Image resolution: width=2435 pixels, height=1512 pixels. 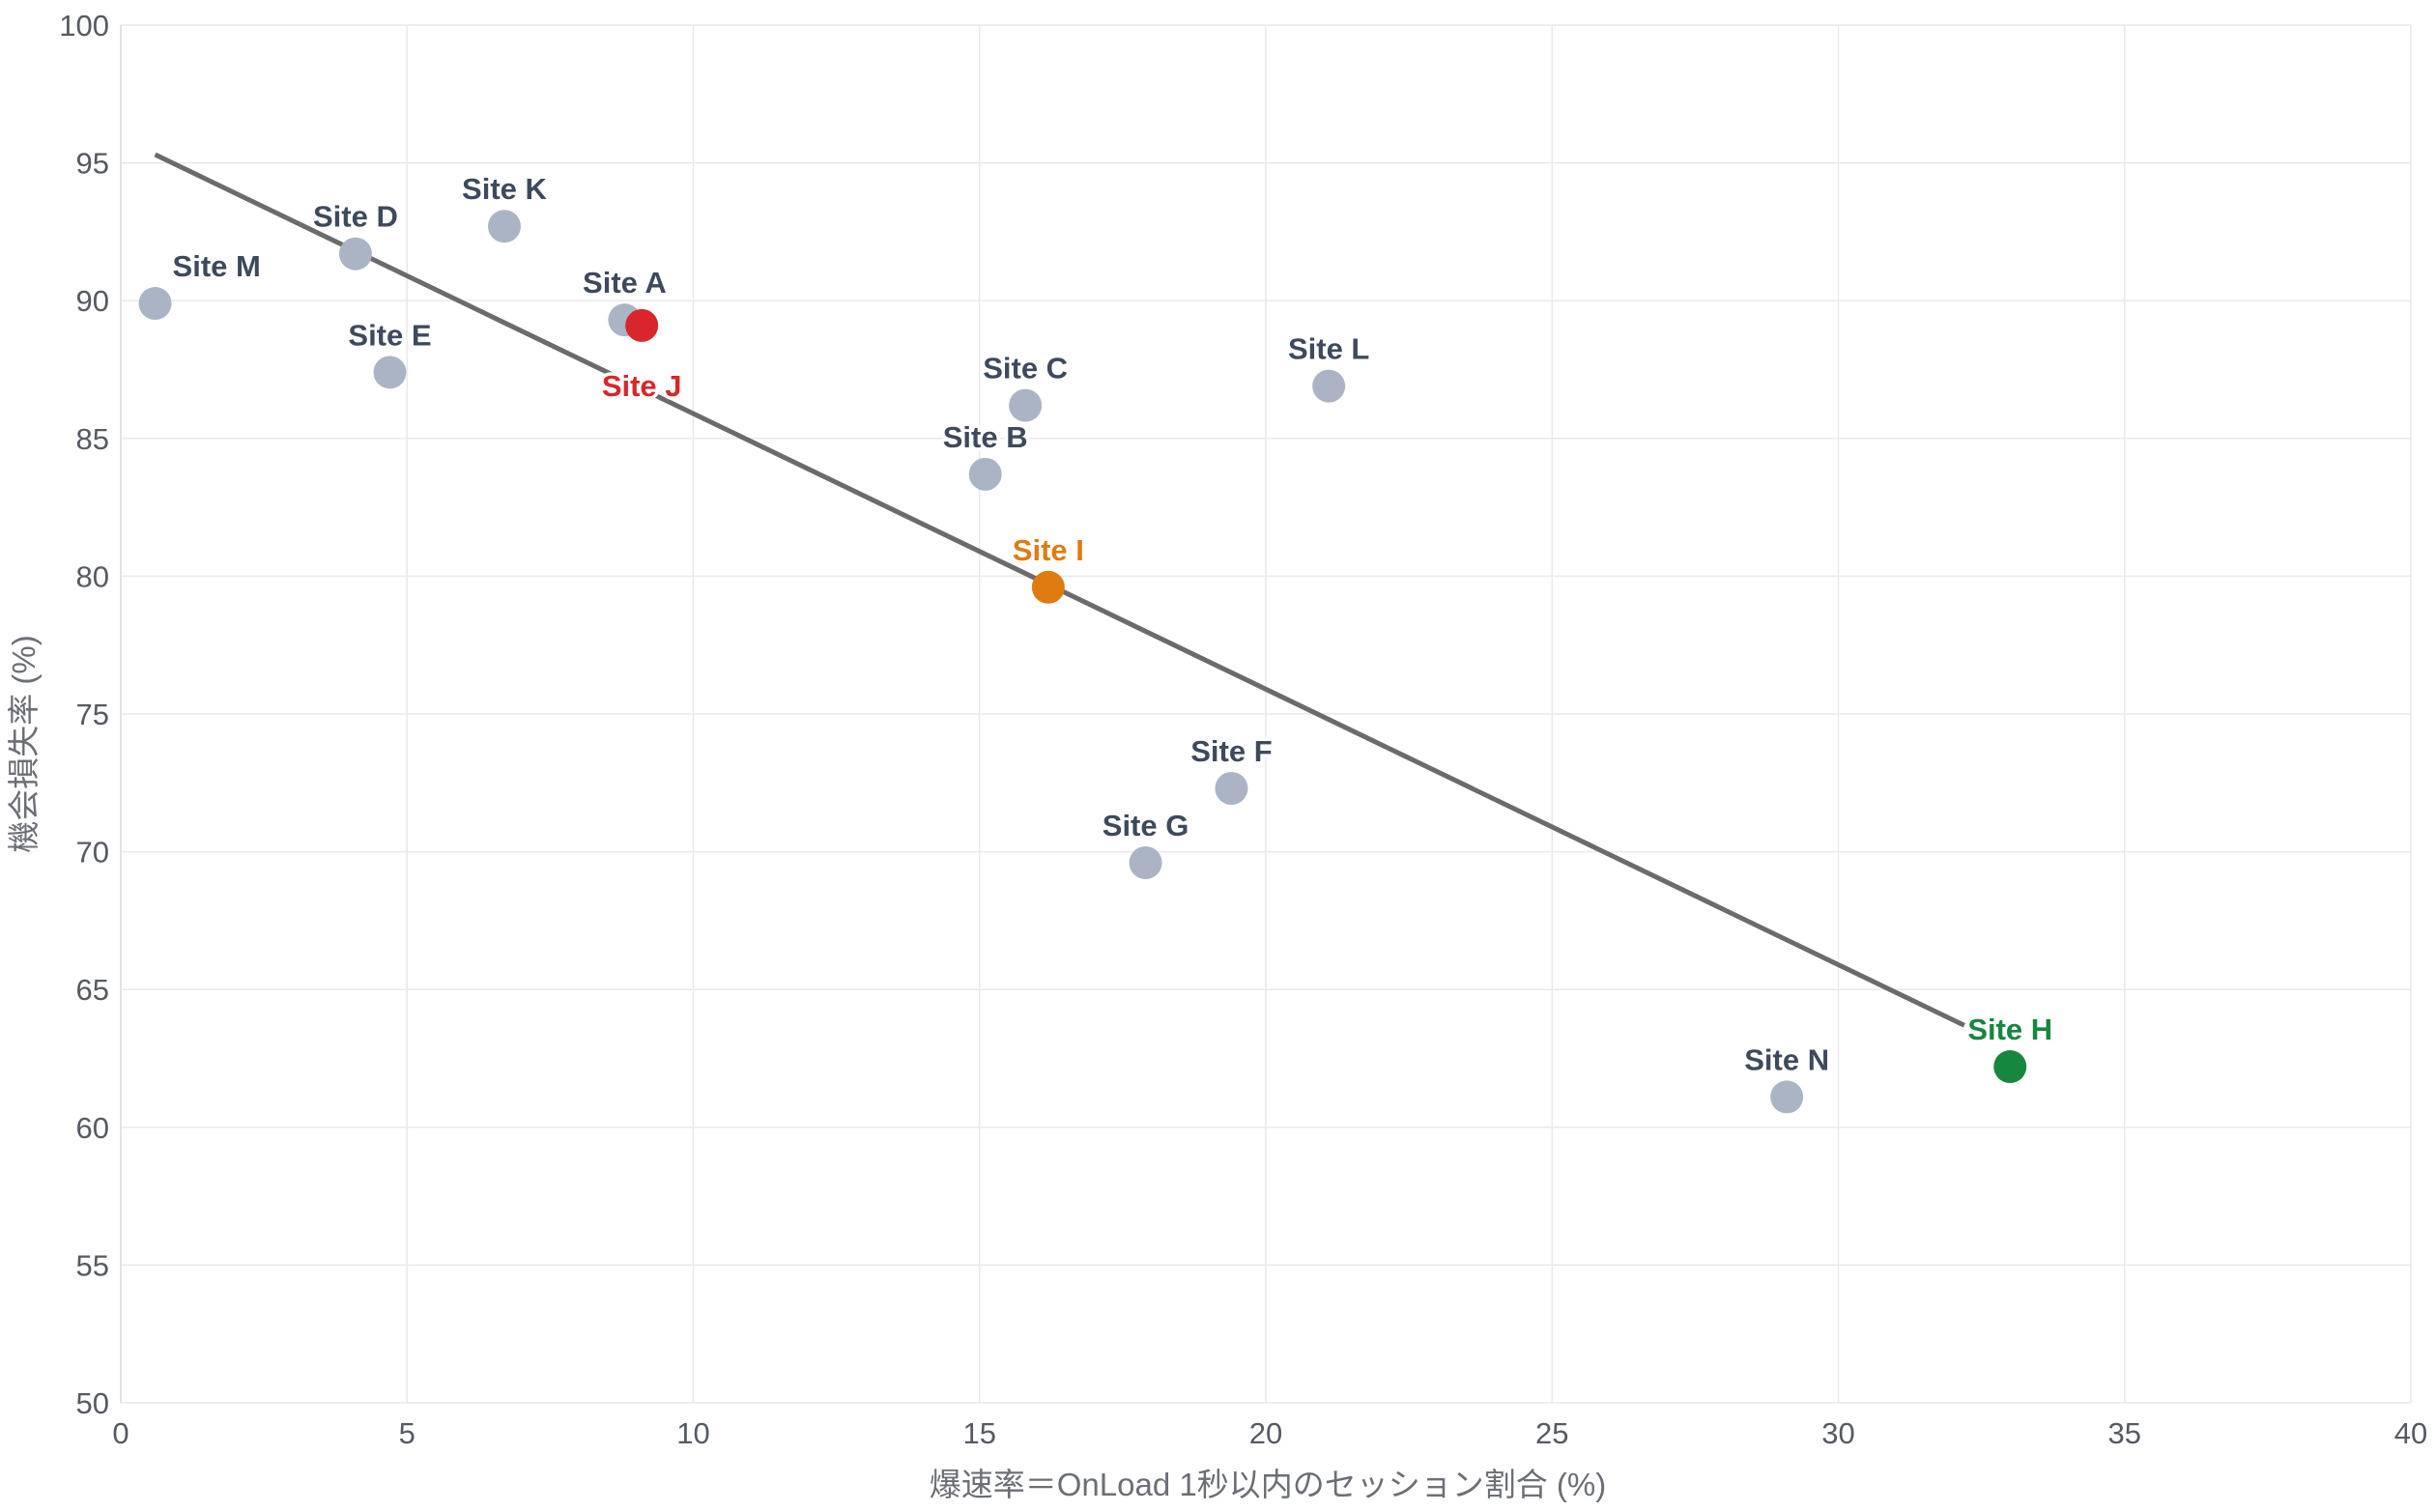 What do you see at coordinates (1328, 349) in the screenshot?
I see `point-label: Site L` at bounding box center [1328, 349].